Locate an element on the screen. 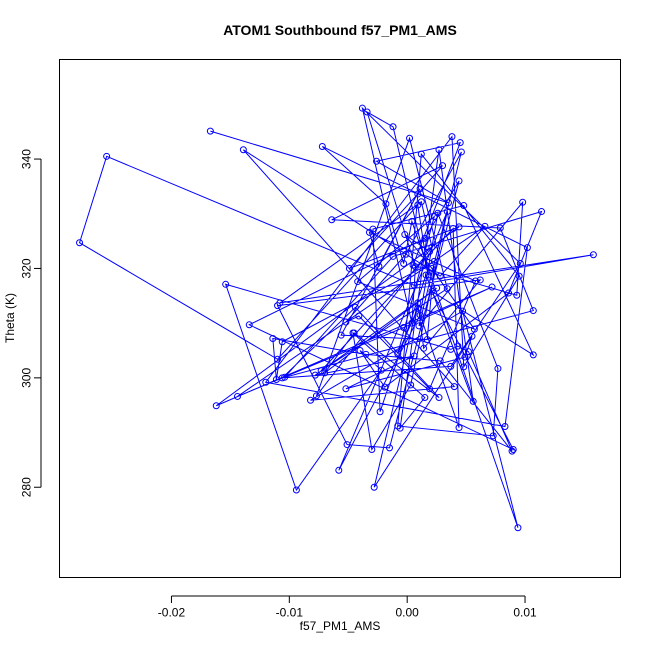 This screenshot has height=650, width=650. y-axis-label: Theta (K) is located at coordinates (10, 318).